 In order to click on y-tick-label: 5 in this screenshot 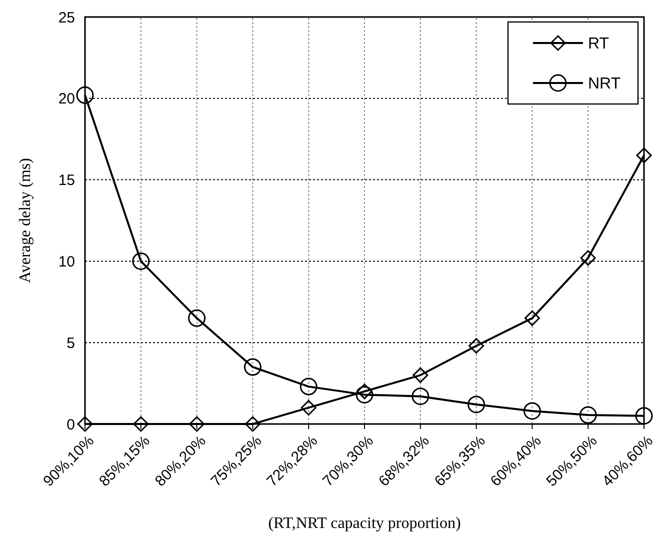, I will do `click(70, 343)`.